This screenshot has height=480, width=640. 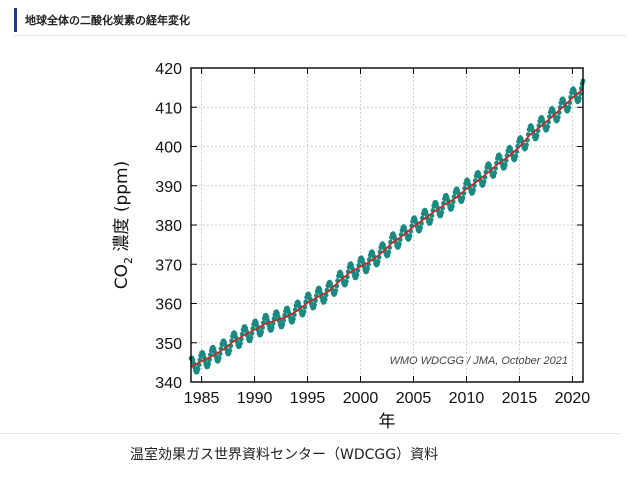 What do you see at coordinates (122, 209) in the screenshot?
I see `y-axis-label-rest: 濃度 (ppm)` at bounding box center [122, 209].